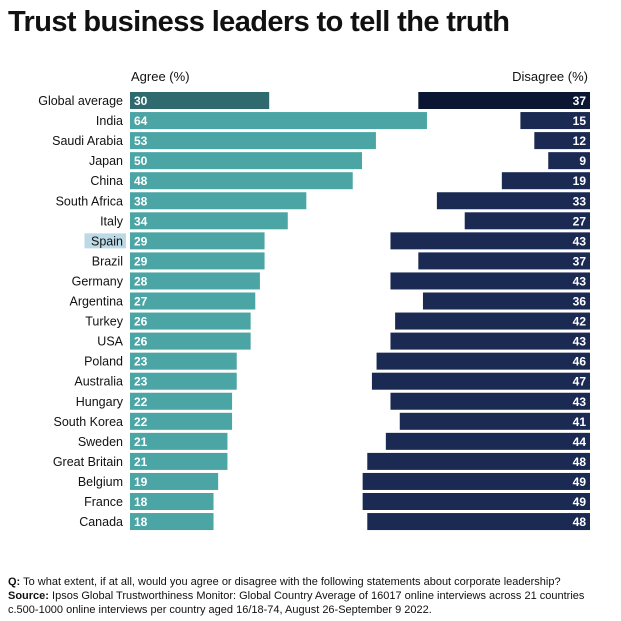 The image size is (621, 621). Describe the element at coordinates (106, 161) in the screenshot. I see `category-label-japan: Japan` at that location.